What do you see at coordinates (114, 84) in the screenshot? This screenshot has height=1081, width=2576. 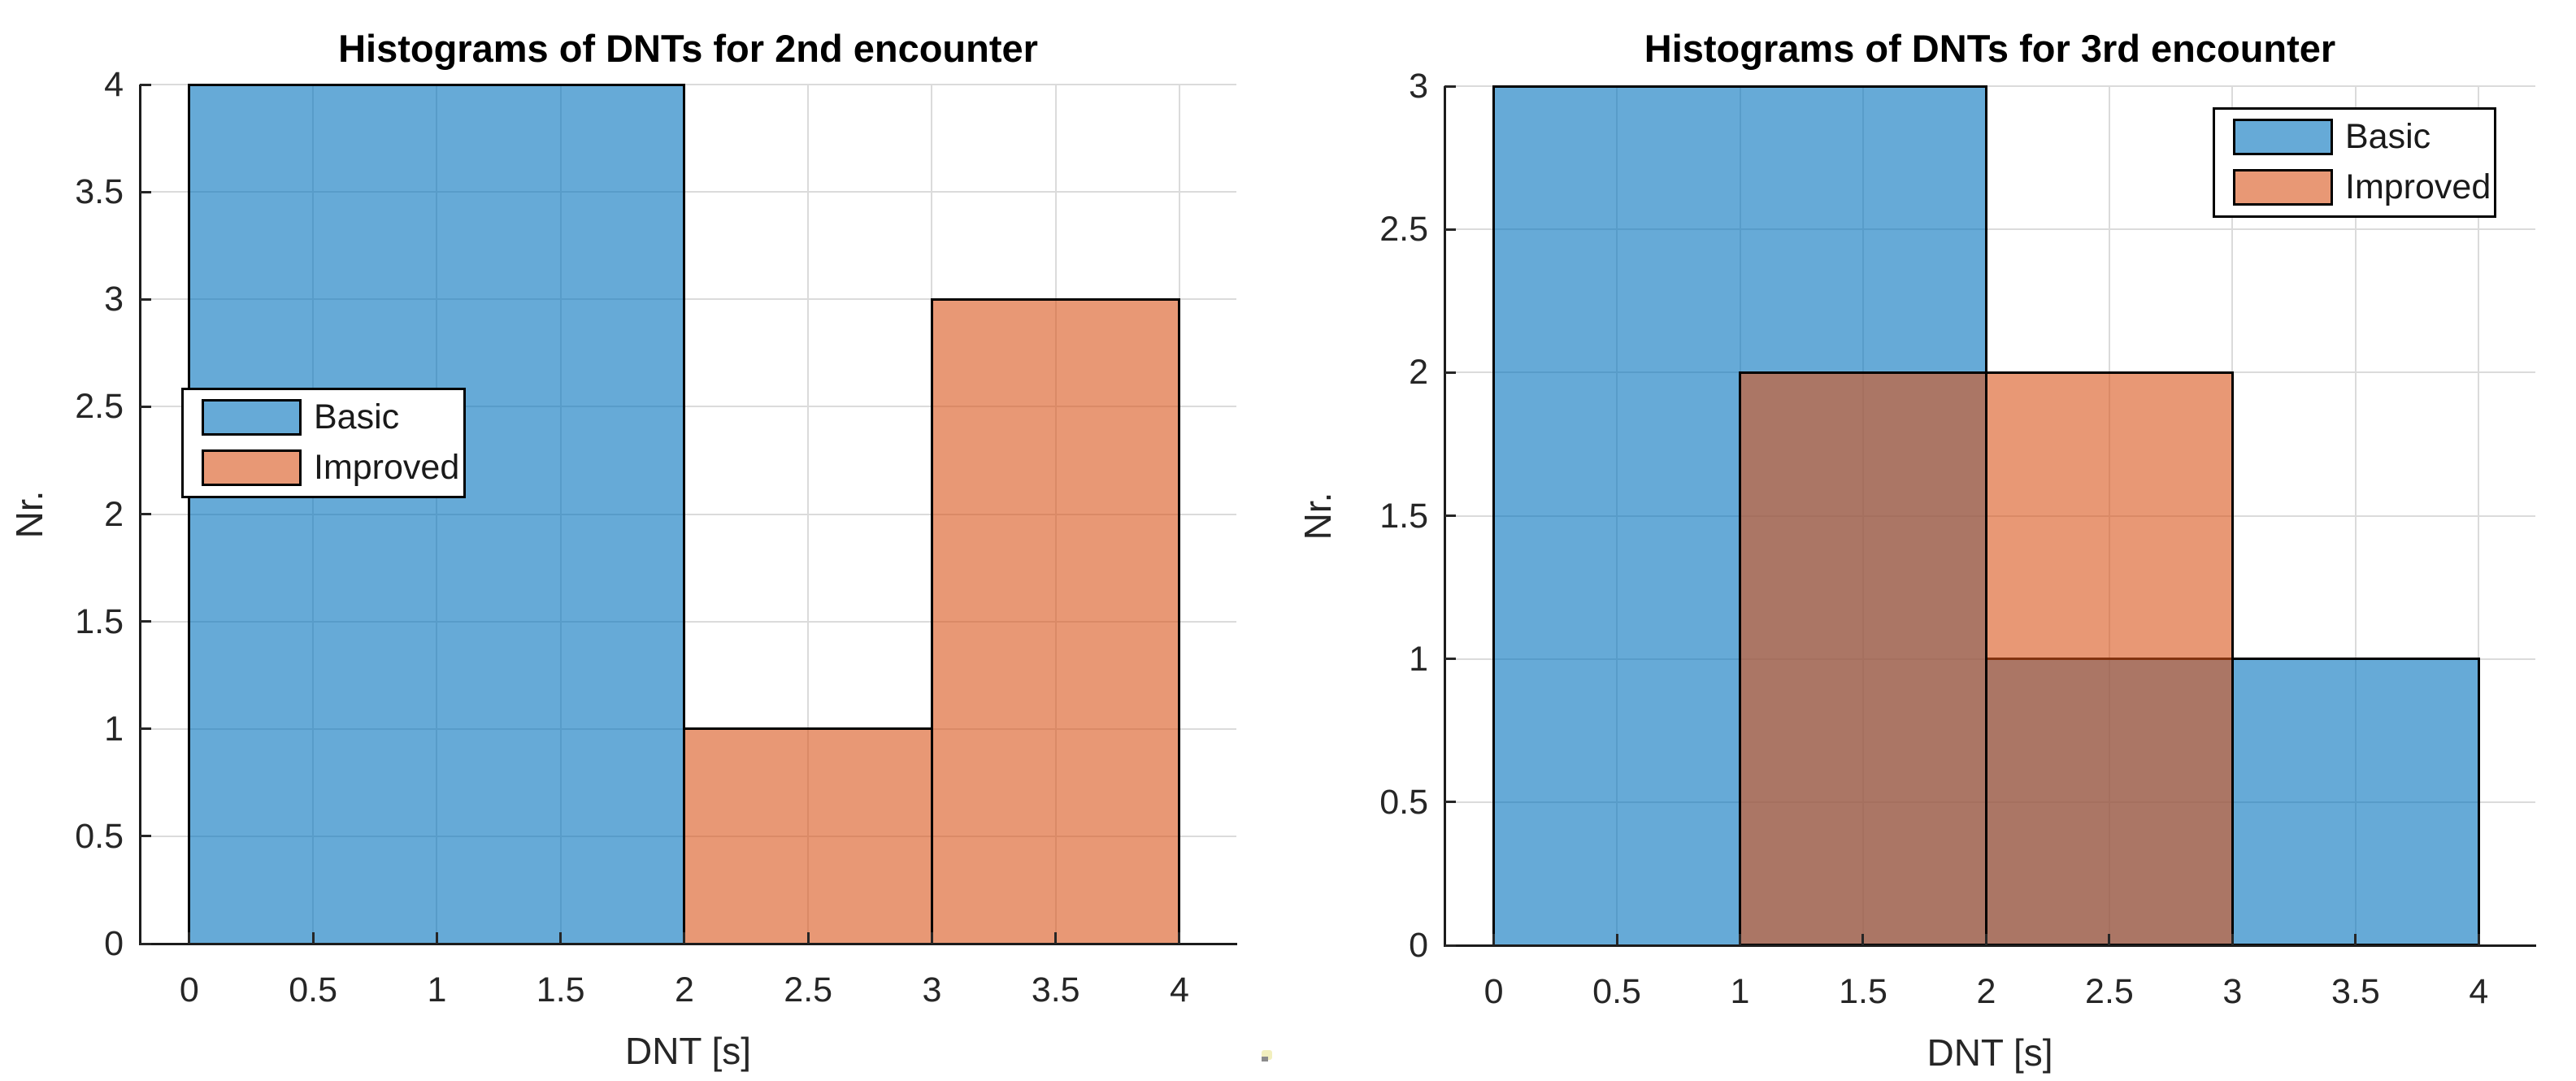 I see `y-tick-label: 4` at bounding box center [114, 84].